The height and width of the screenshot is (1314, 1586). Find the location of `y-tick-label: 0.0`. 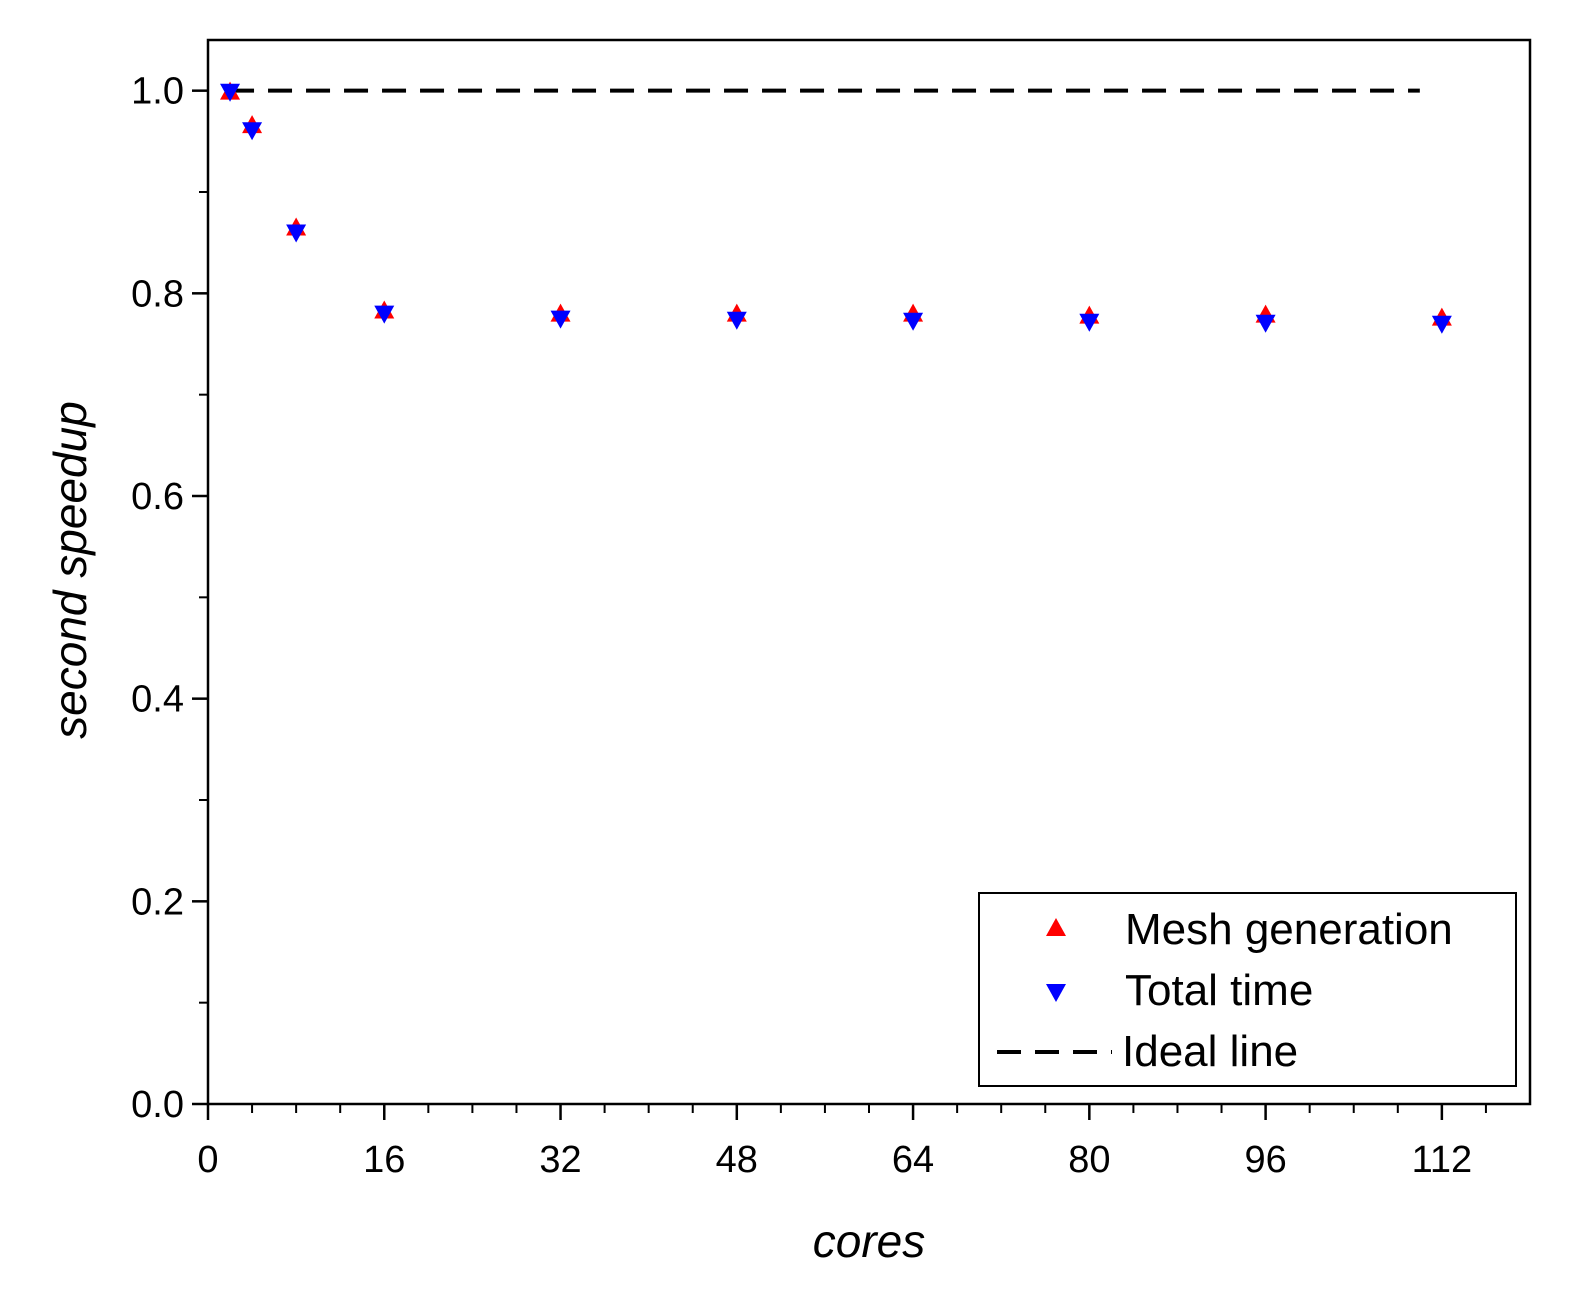

y-tick-label: 0.0 is located at coordinates (157, 1105).